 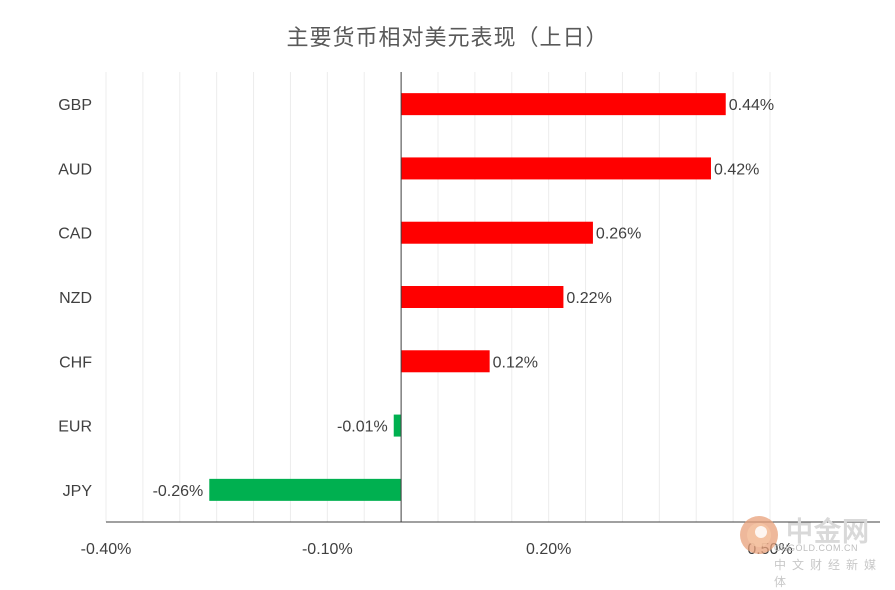 I want to click on data-label: -0.01%, so click(x=362, y=427).